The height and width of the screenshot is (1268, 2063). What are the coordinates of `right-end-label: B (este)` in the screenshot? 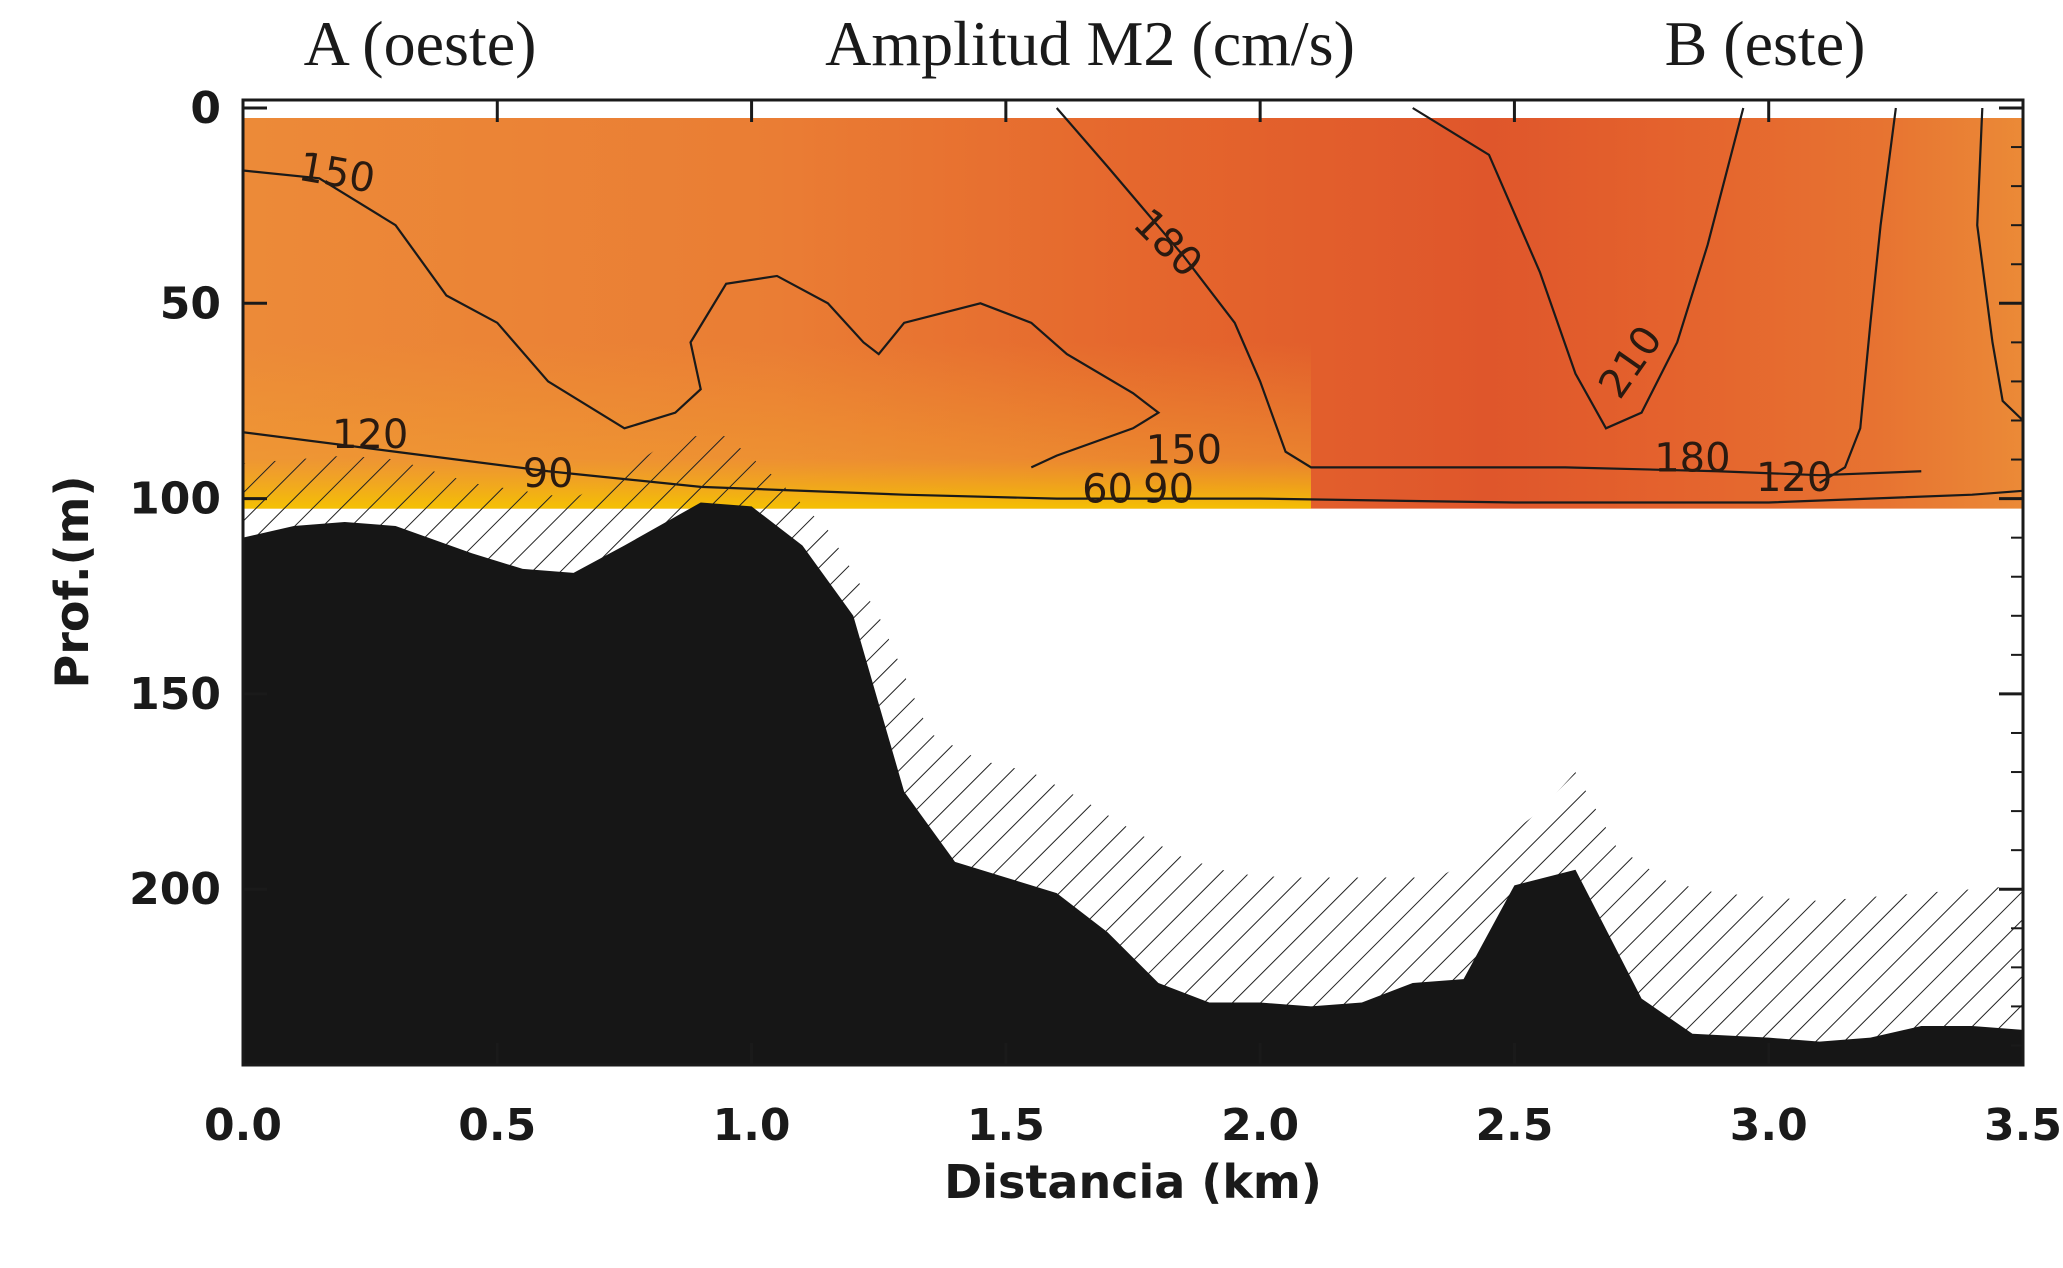 It's located at (1765, 43).